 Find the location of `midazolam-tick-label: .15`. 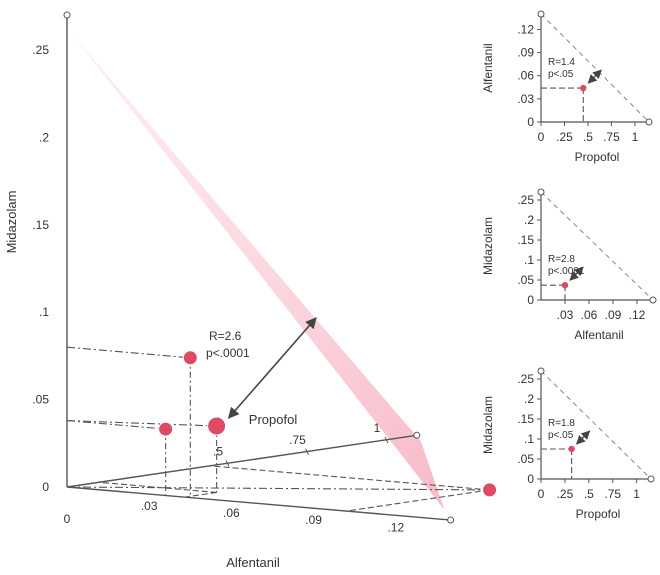

midazolam-tick-label: .15 is located at coordinates (40, 225).